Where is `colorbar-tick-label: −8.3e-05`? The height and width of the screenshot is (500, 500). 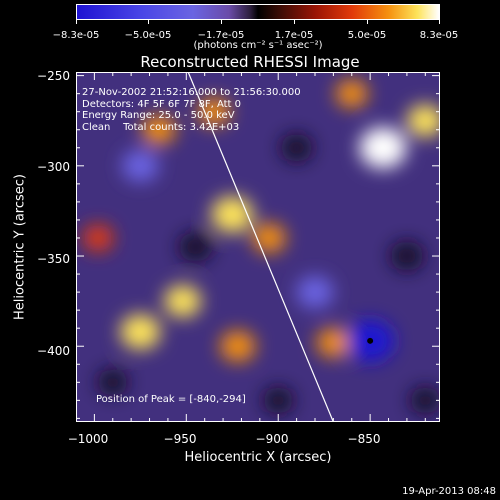
colorbar-tick-label: −8.3e-05 is located at coordinates (76, 35).